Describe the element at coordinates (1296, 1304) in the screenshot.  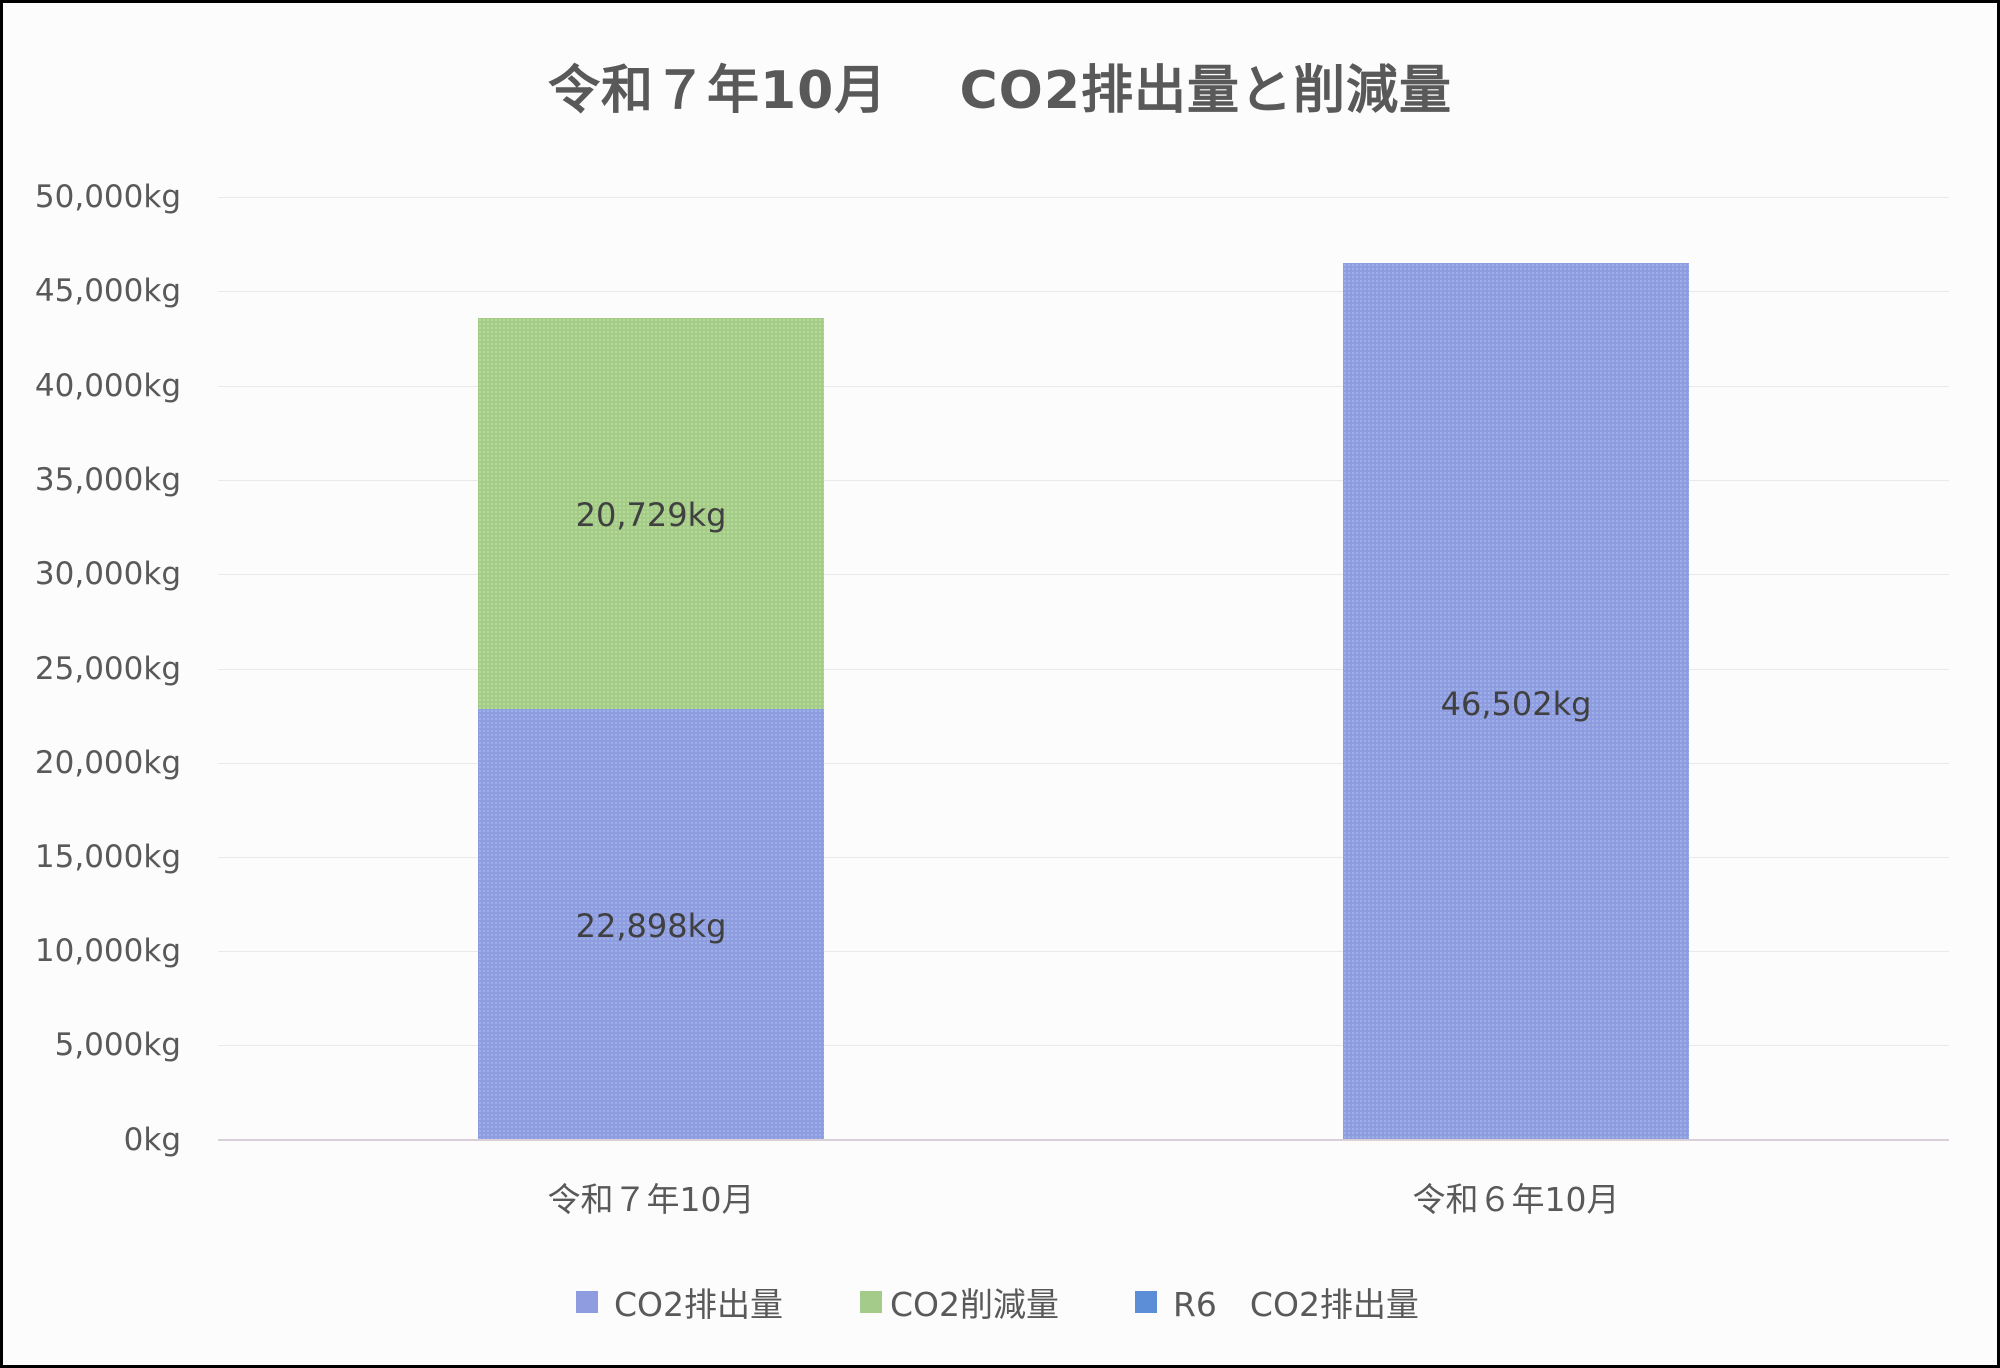
I see `legend-label: R6 CO2排出量` at that location.